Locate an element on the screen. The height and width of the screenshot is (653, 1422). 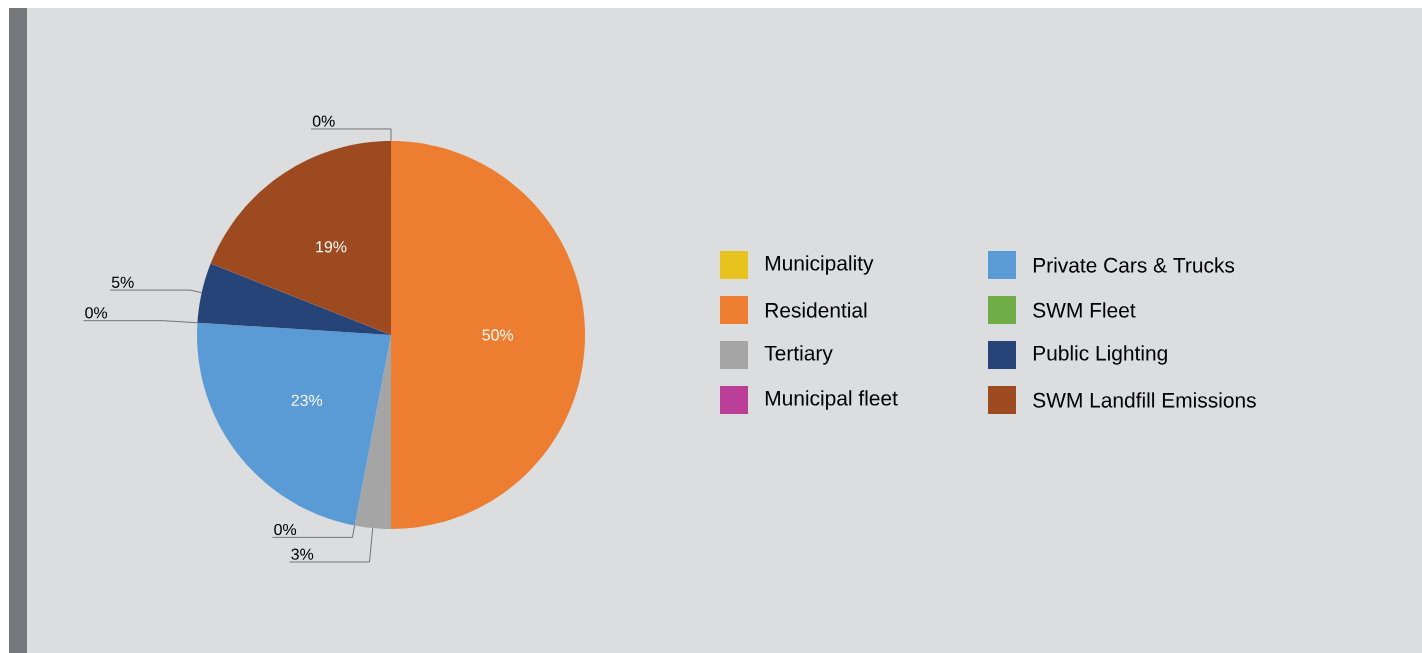
data-label: 50% is located at coordinates (498, 335).